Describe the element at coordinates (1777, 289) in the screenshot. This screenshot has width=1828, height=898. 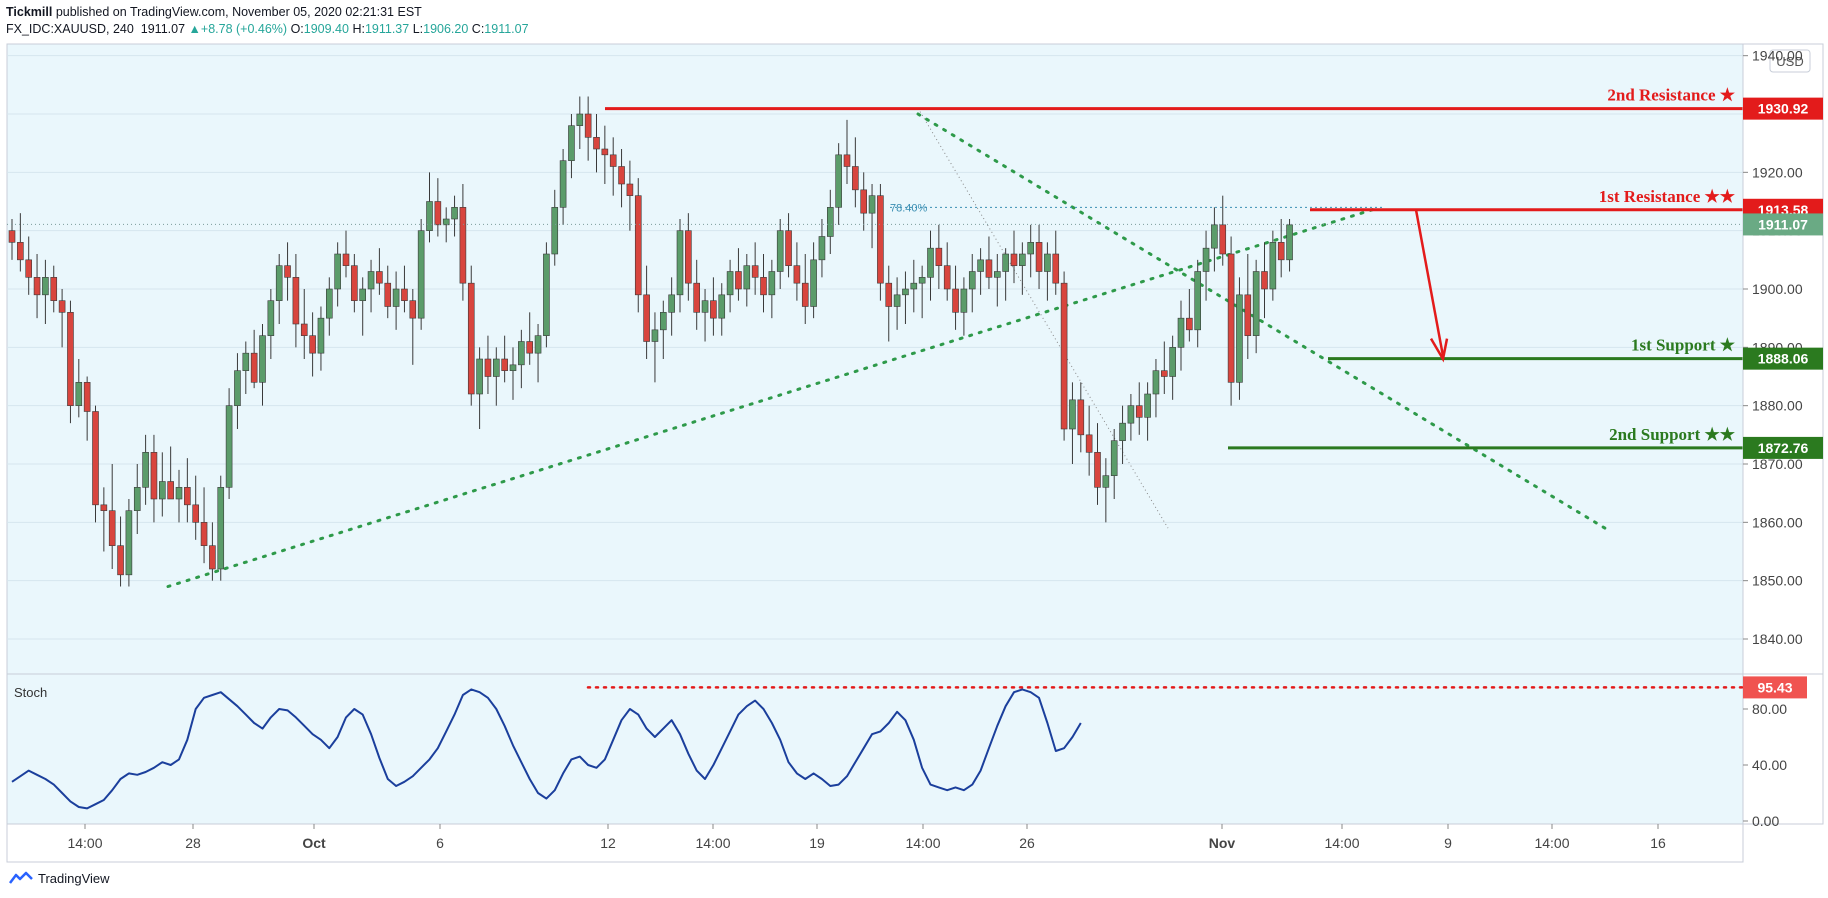
I see `price-tick-label: 1900.00` at that location.